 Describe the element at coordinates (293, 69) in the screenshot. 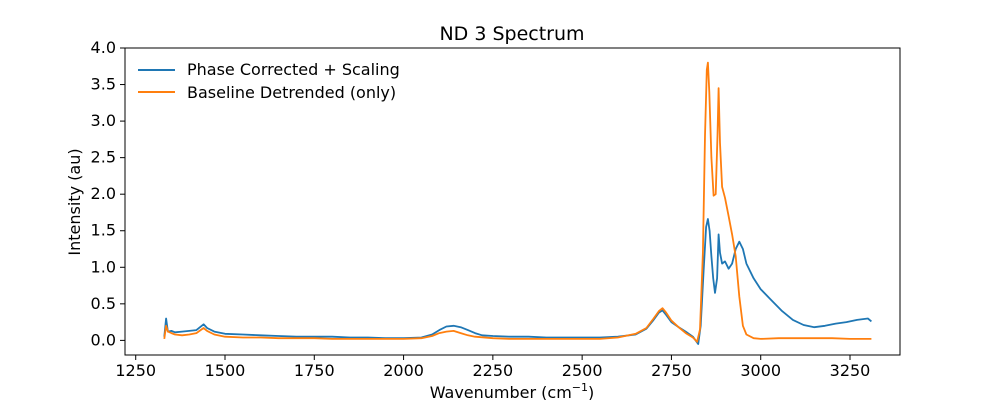

I see `legend-label-phase-corrected: Phase Corrected + Scaling` at that location.